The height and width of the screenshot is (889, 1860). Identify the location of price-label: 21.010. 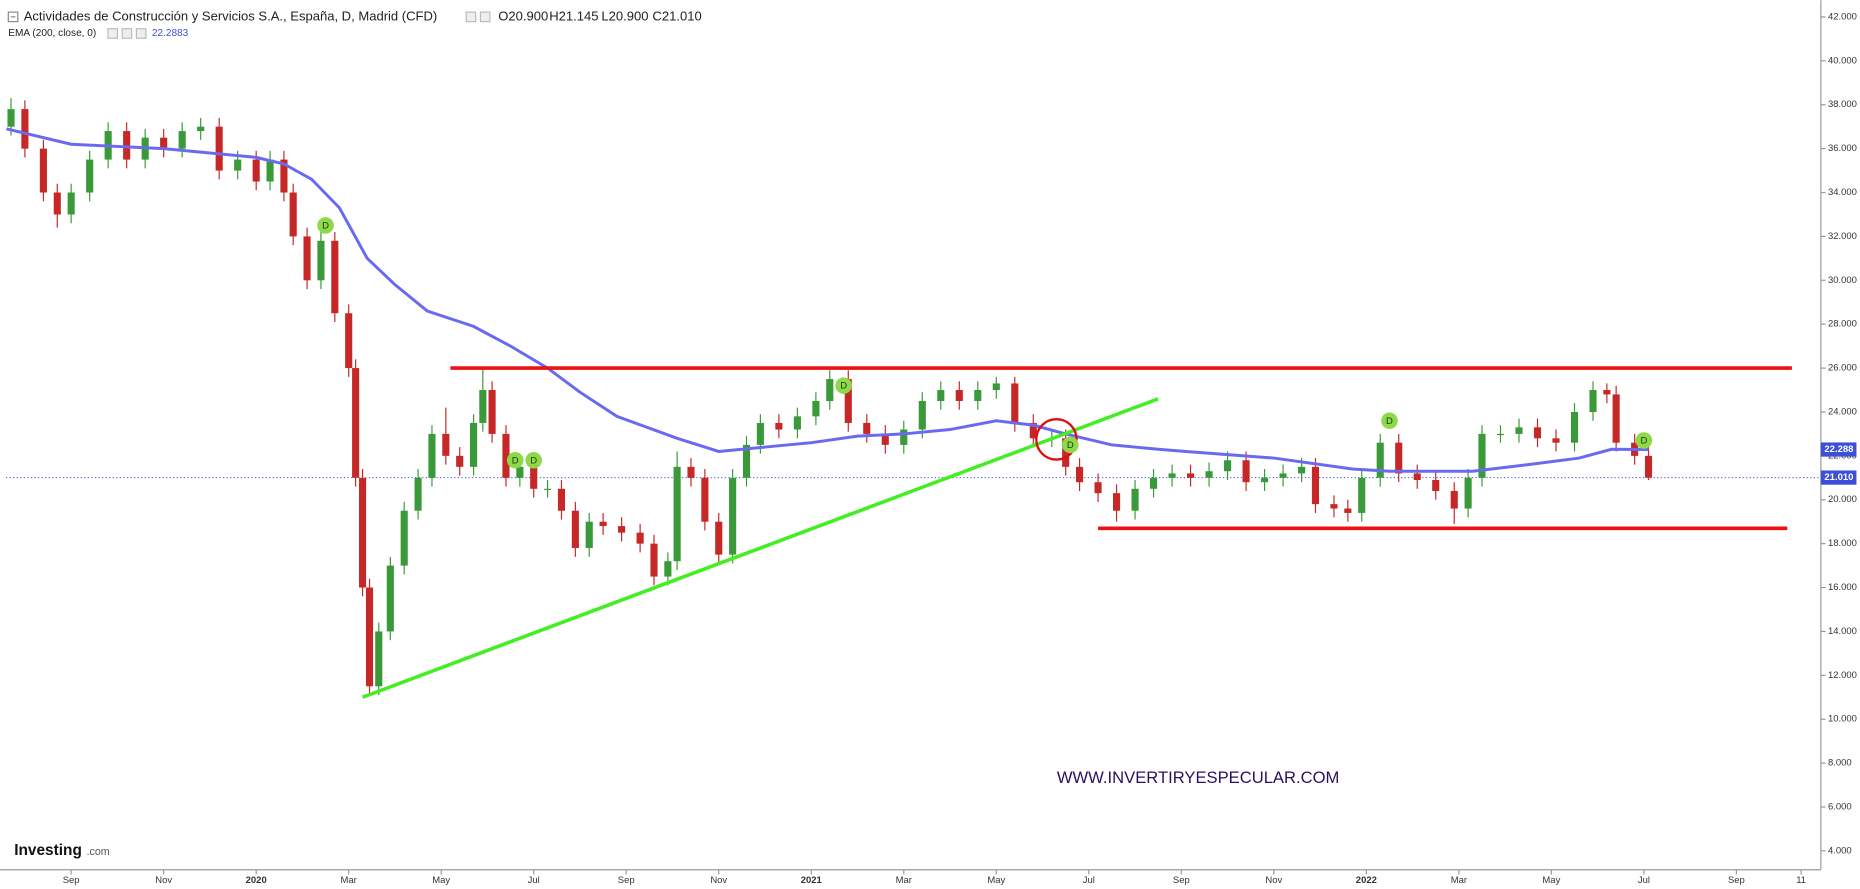
(1838, 477).